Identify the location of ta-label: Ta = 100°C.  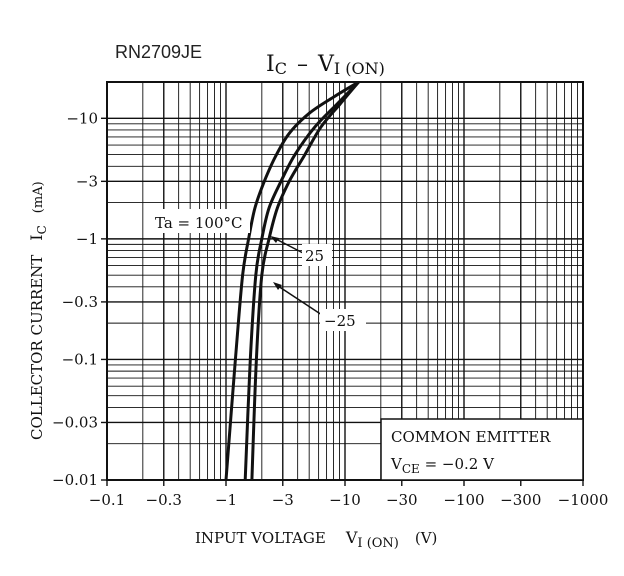
(199, 223).